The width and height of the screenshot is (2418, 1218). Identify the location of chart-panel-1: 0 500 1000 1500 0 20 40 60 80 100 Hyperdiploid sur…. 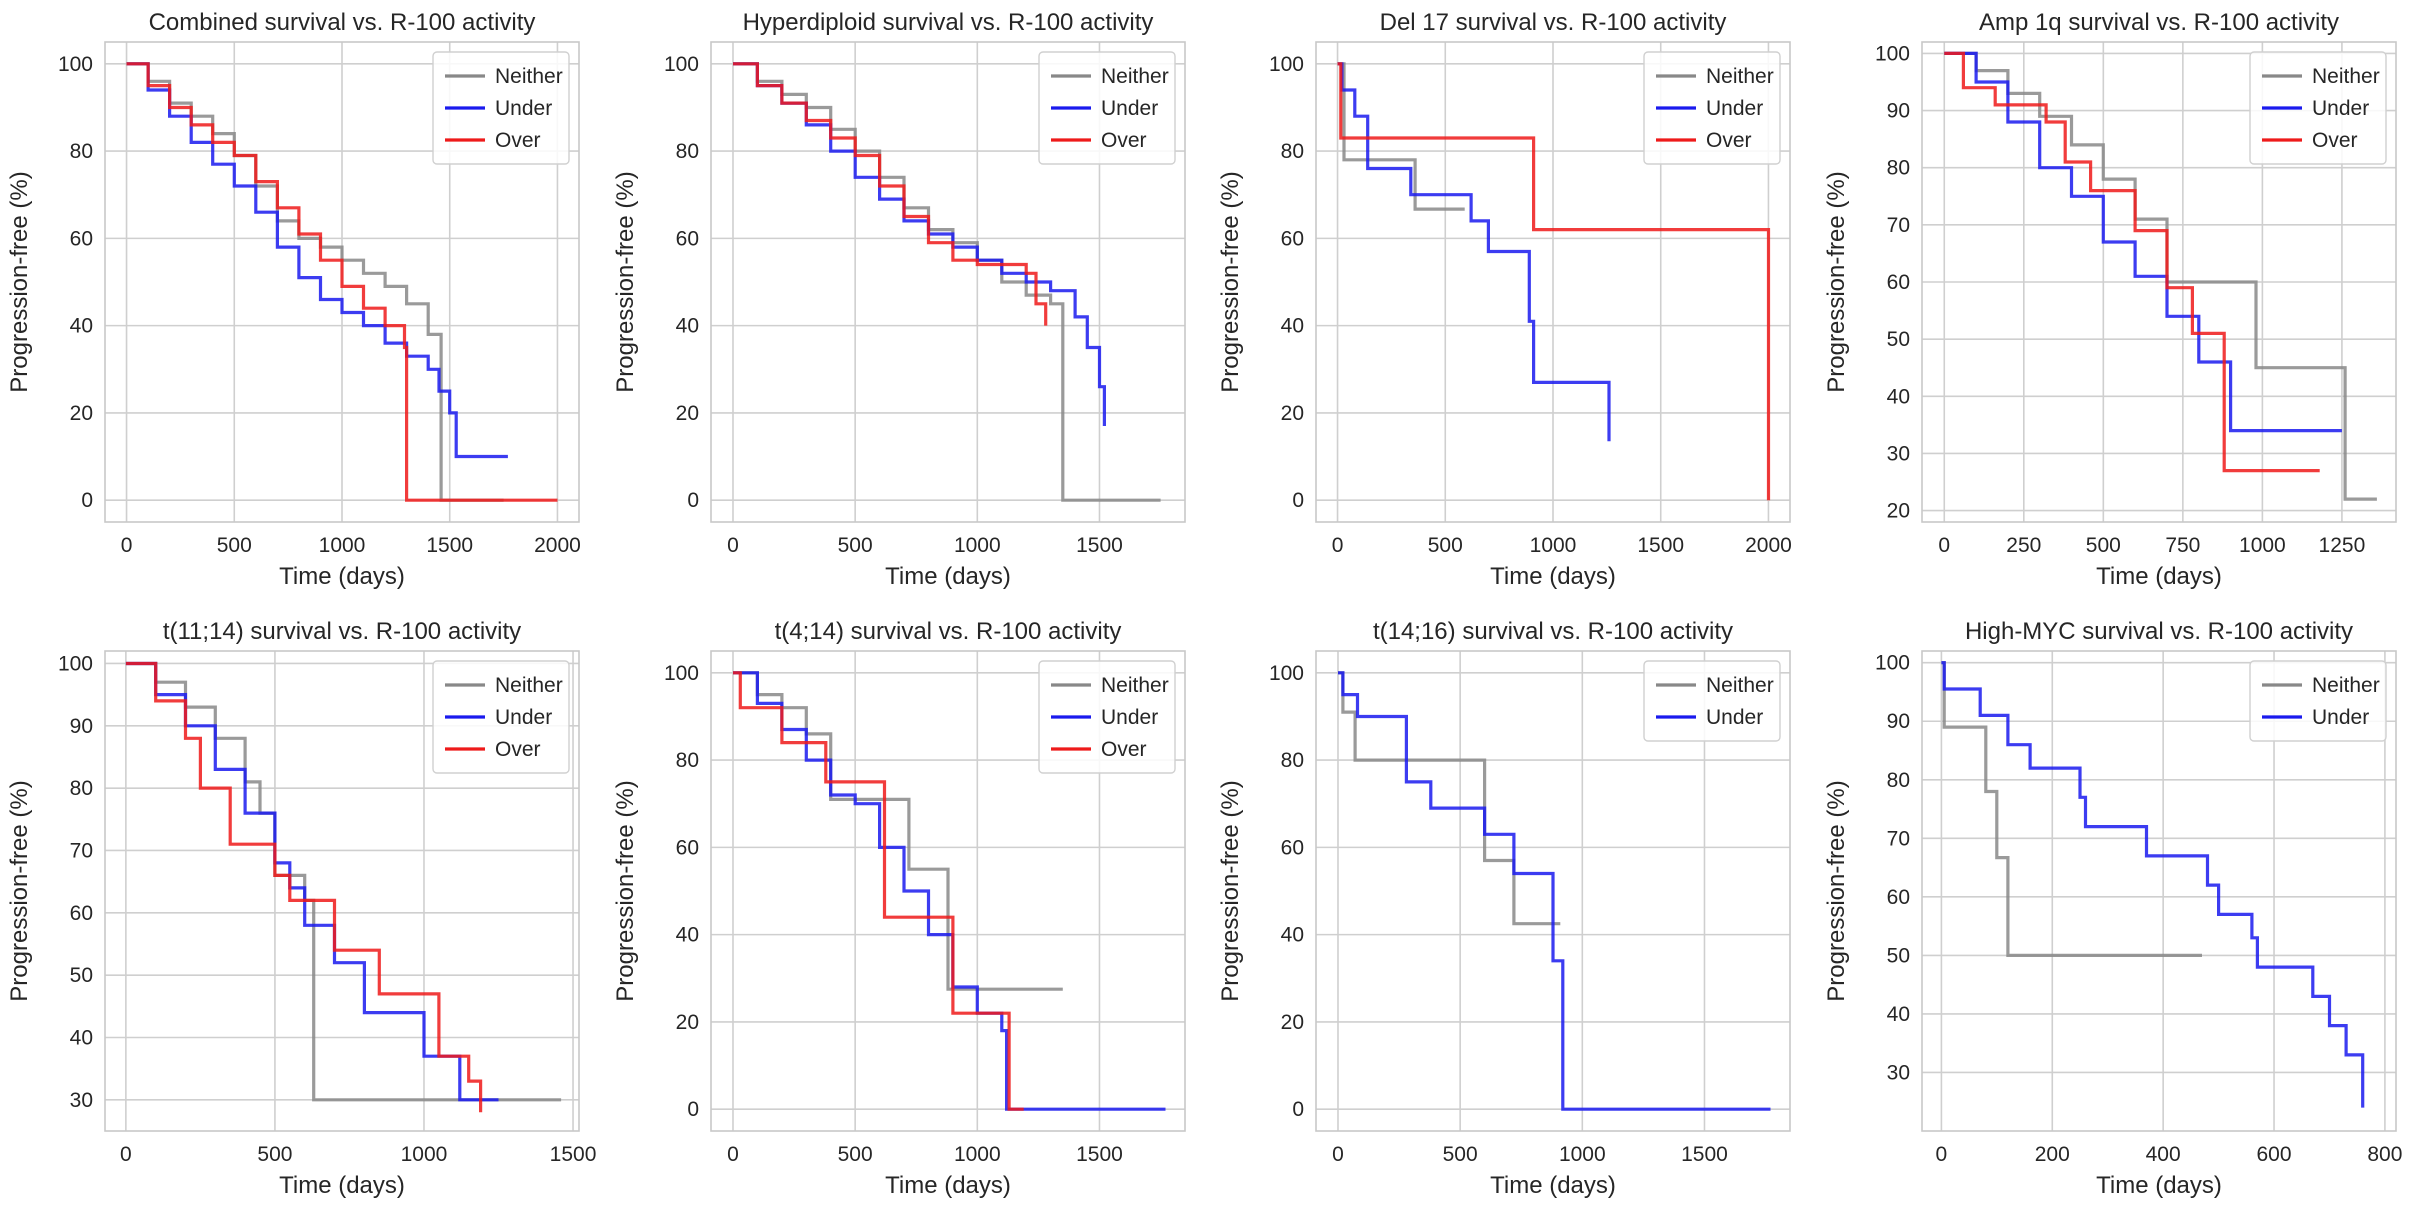
(899, 299).